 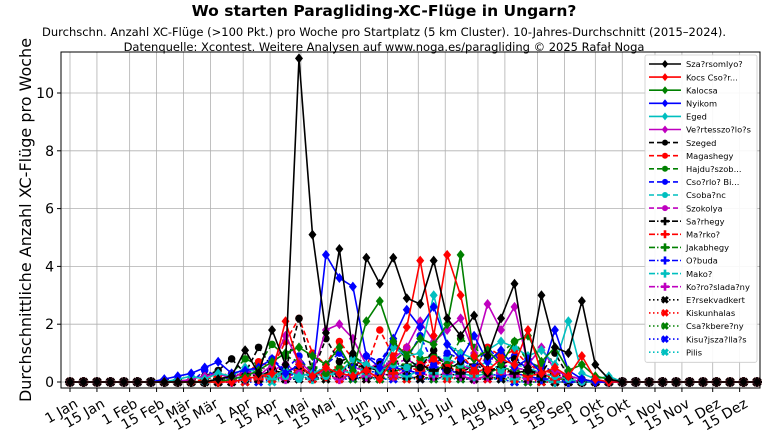 What do you see at coordinates (707, 248) in the screenshot?
I see `svg-text: Jakabhegy` at bounding box center [707, 248].